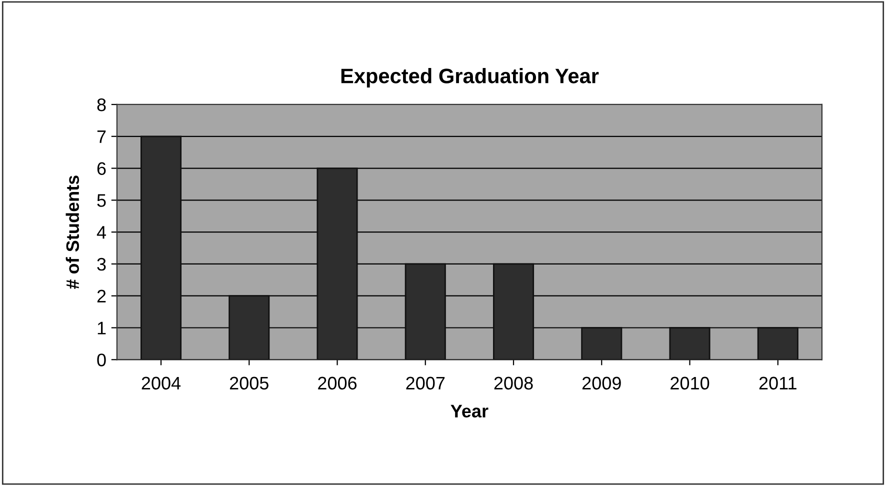 This screenshot has height=486, width=886. I want to click on x-tick-label: 2011, so click(777, 383).